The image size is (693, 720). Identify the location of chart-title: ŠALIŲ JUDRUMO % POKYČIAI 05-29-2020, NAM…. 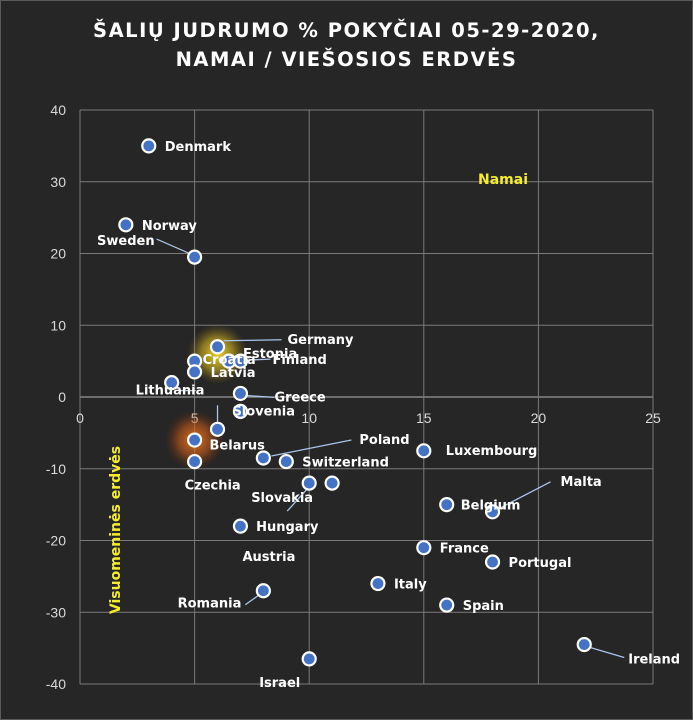
(346, 45).